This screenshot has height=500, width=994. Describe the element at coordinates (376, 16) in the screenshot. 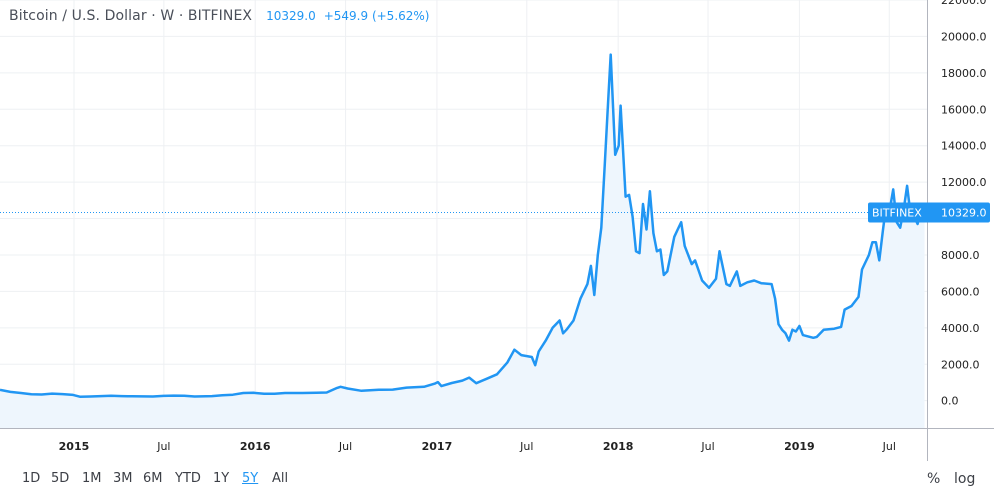

I see `legend-change: +549.9 (+5.62%)` at that location.